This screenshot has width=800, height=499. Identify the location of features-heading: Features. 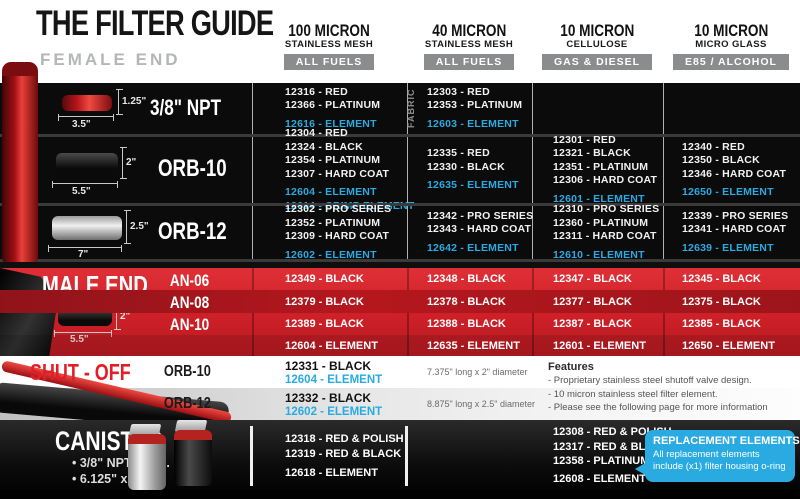
(571, 367).